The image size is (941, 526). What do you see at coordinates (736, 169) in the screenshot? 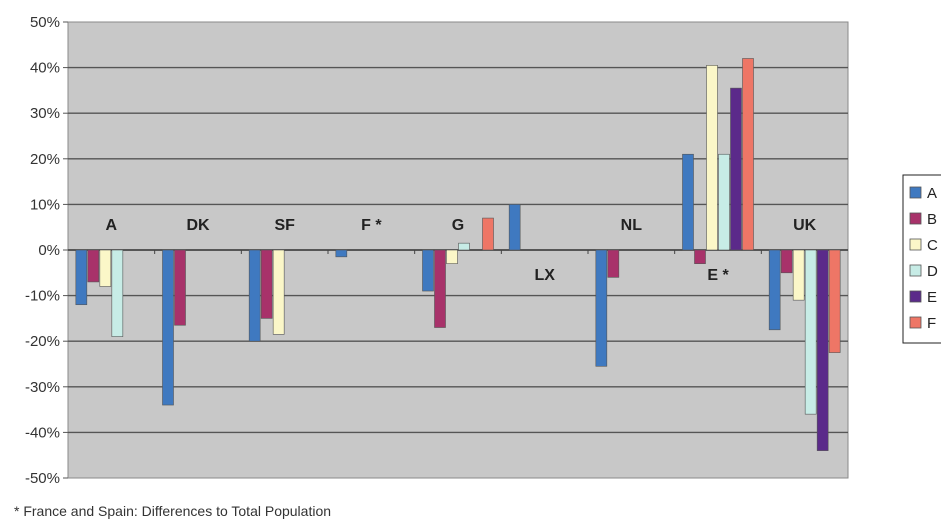
I see `bar-e-e` at bounding box center [736, 169].